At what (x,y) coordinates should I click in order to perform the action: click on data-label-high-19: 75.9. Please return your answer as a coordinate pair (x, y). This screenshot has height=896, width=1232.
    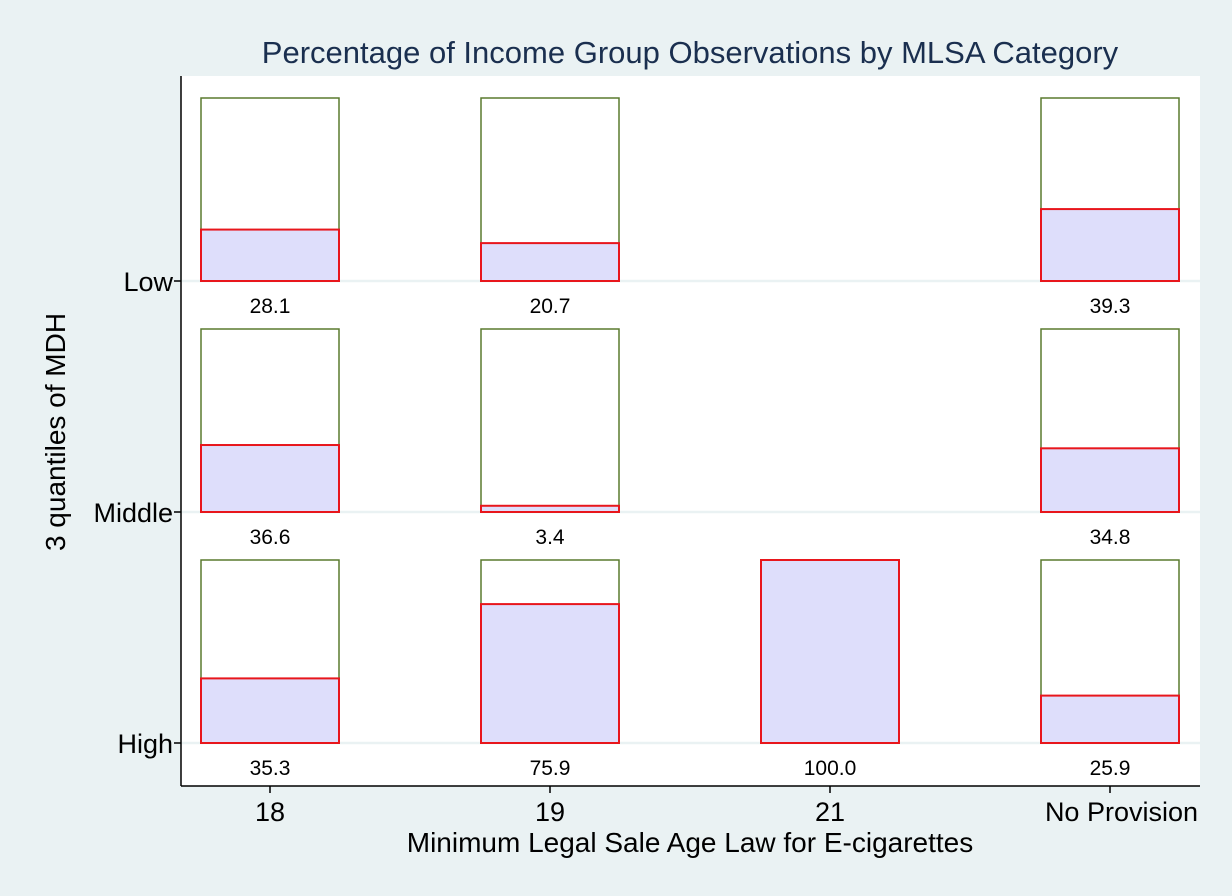
    Looking at the image, I should click on (550, 768).